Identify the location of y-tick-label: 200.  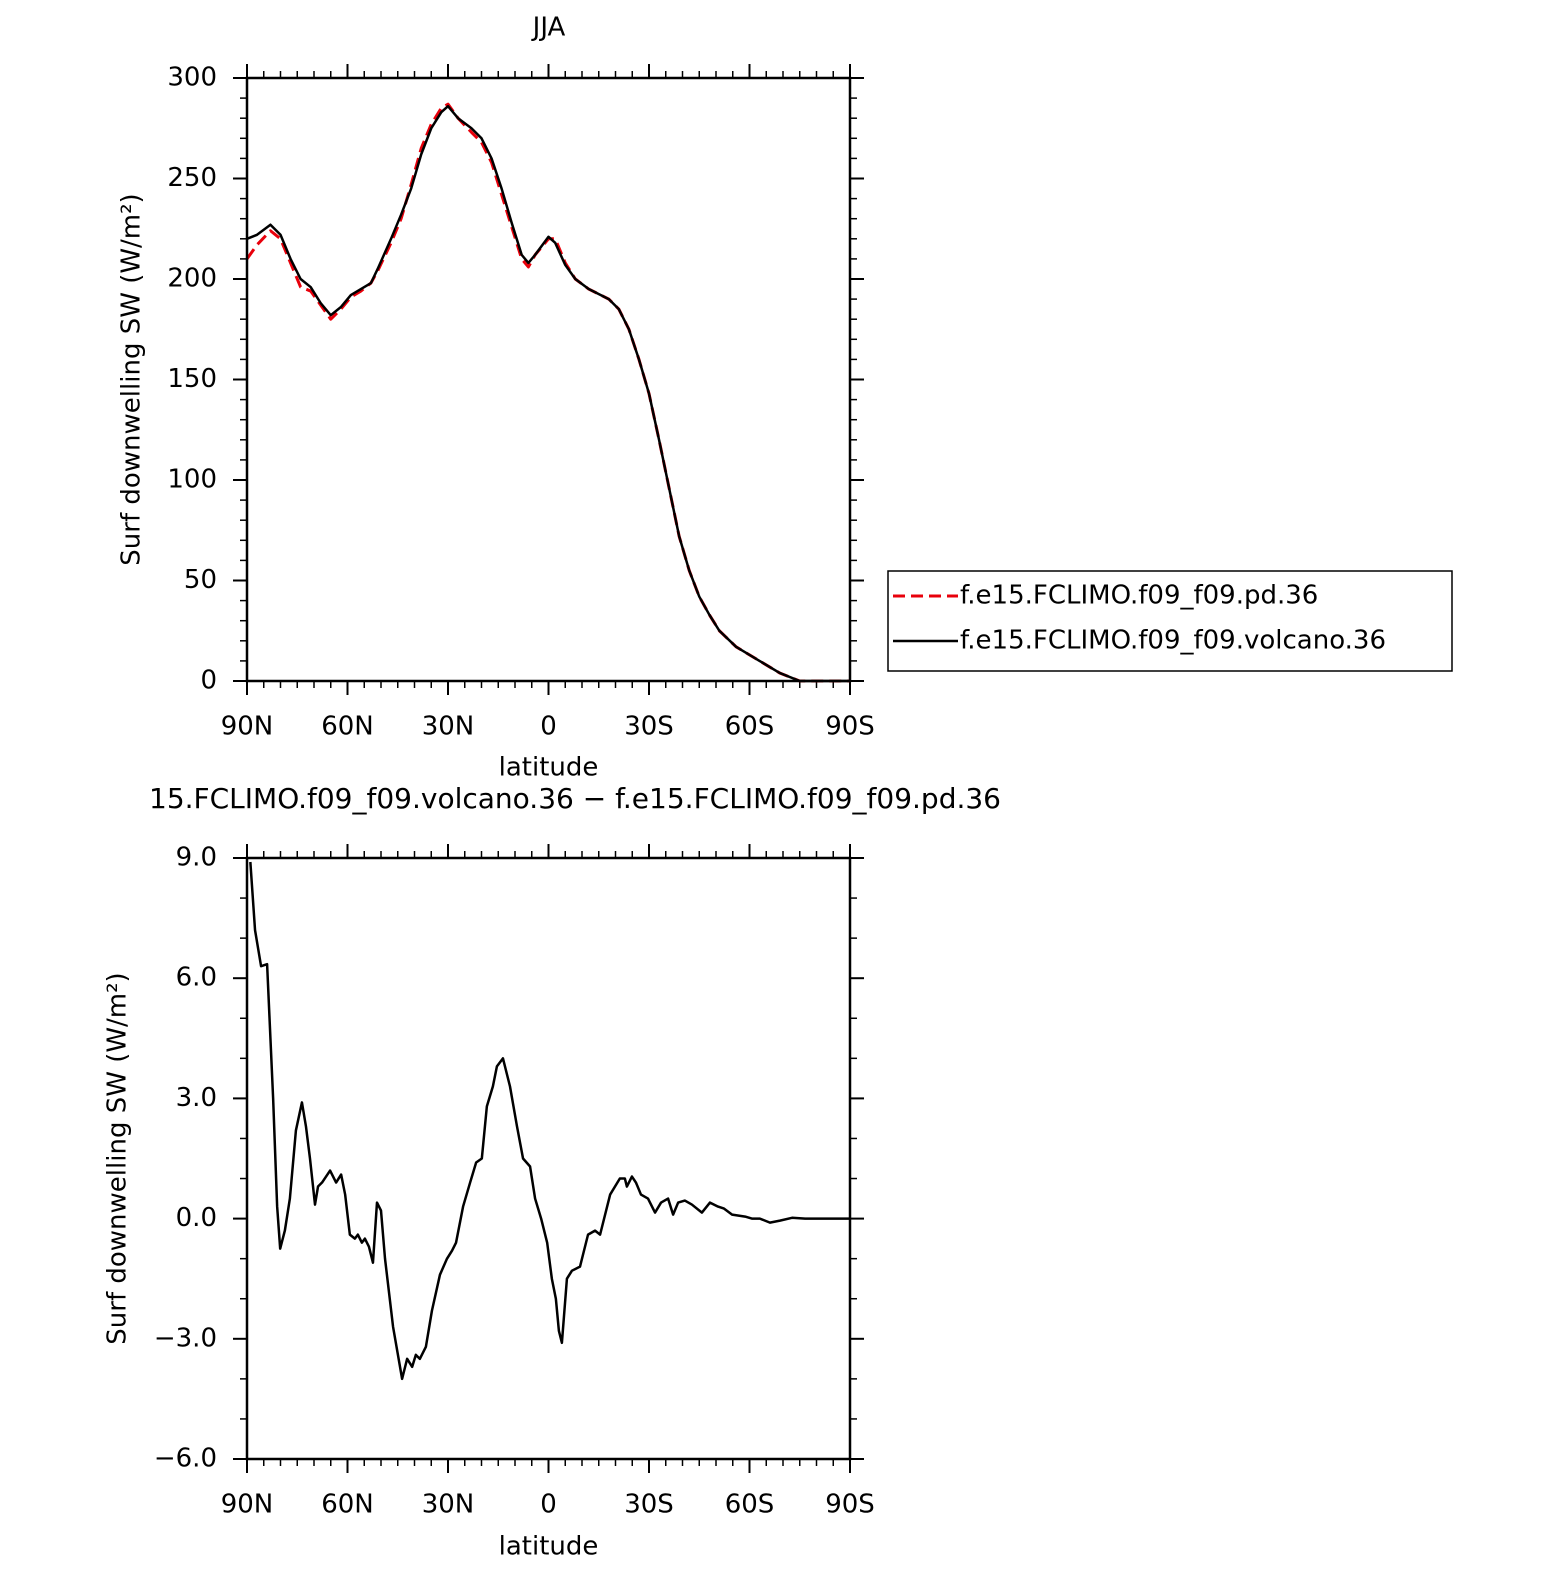
(192, 279).